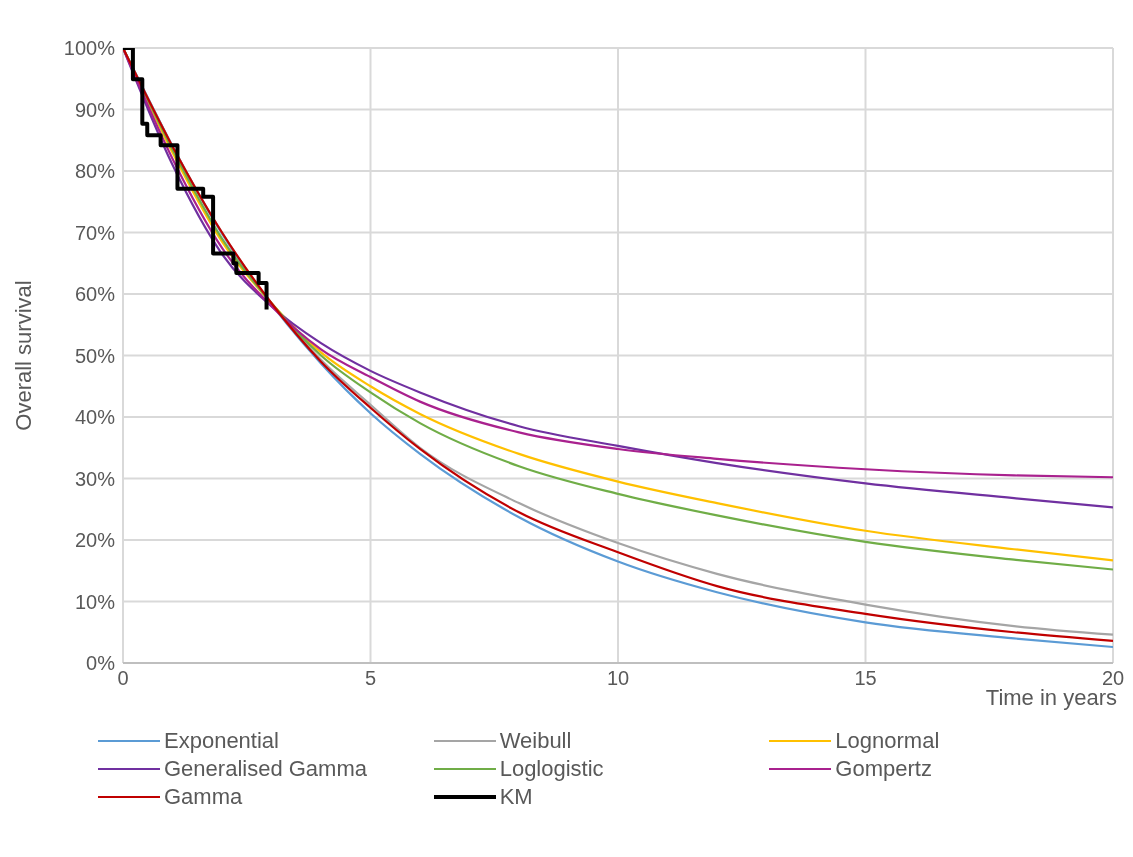 The width and height of the screenshot is (1133, 857). Describe the element at coordinates (95, 109) in the screenshot. I see `y-tick-label: 90%` at that location.